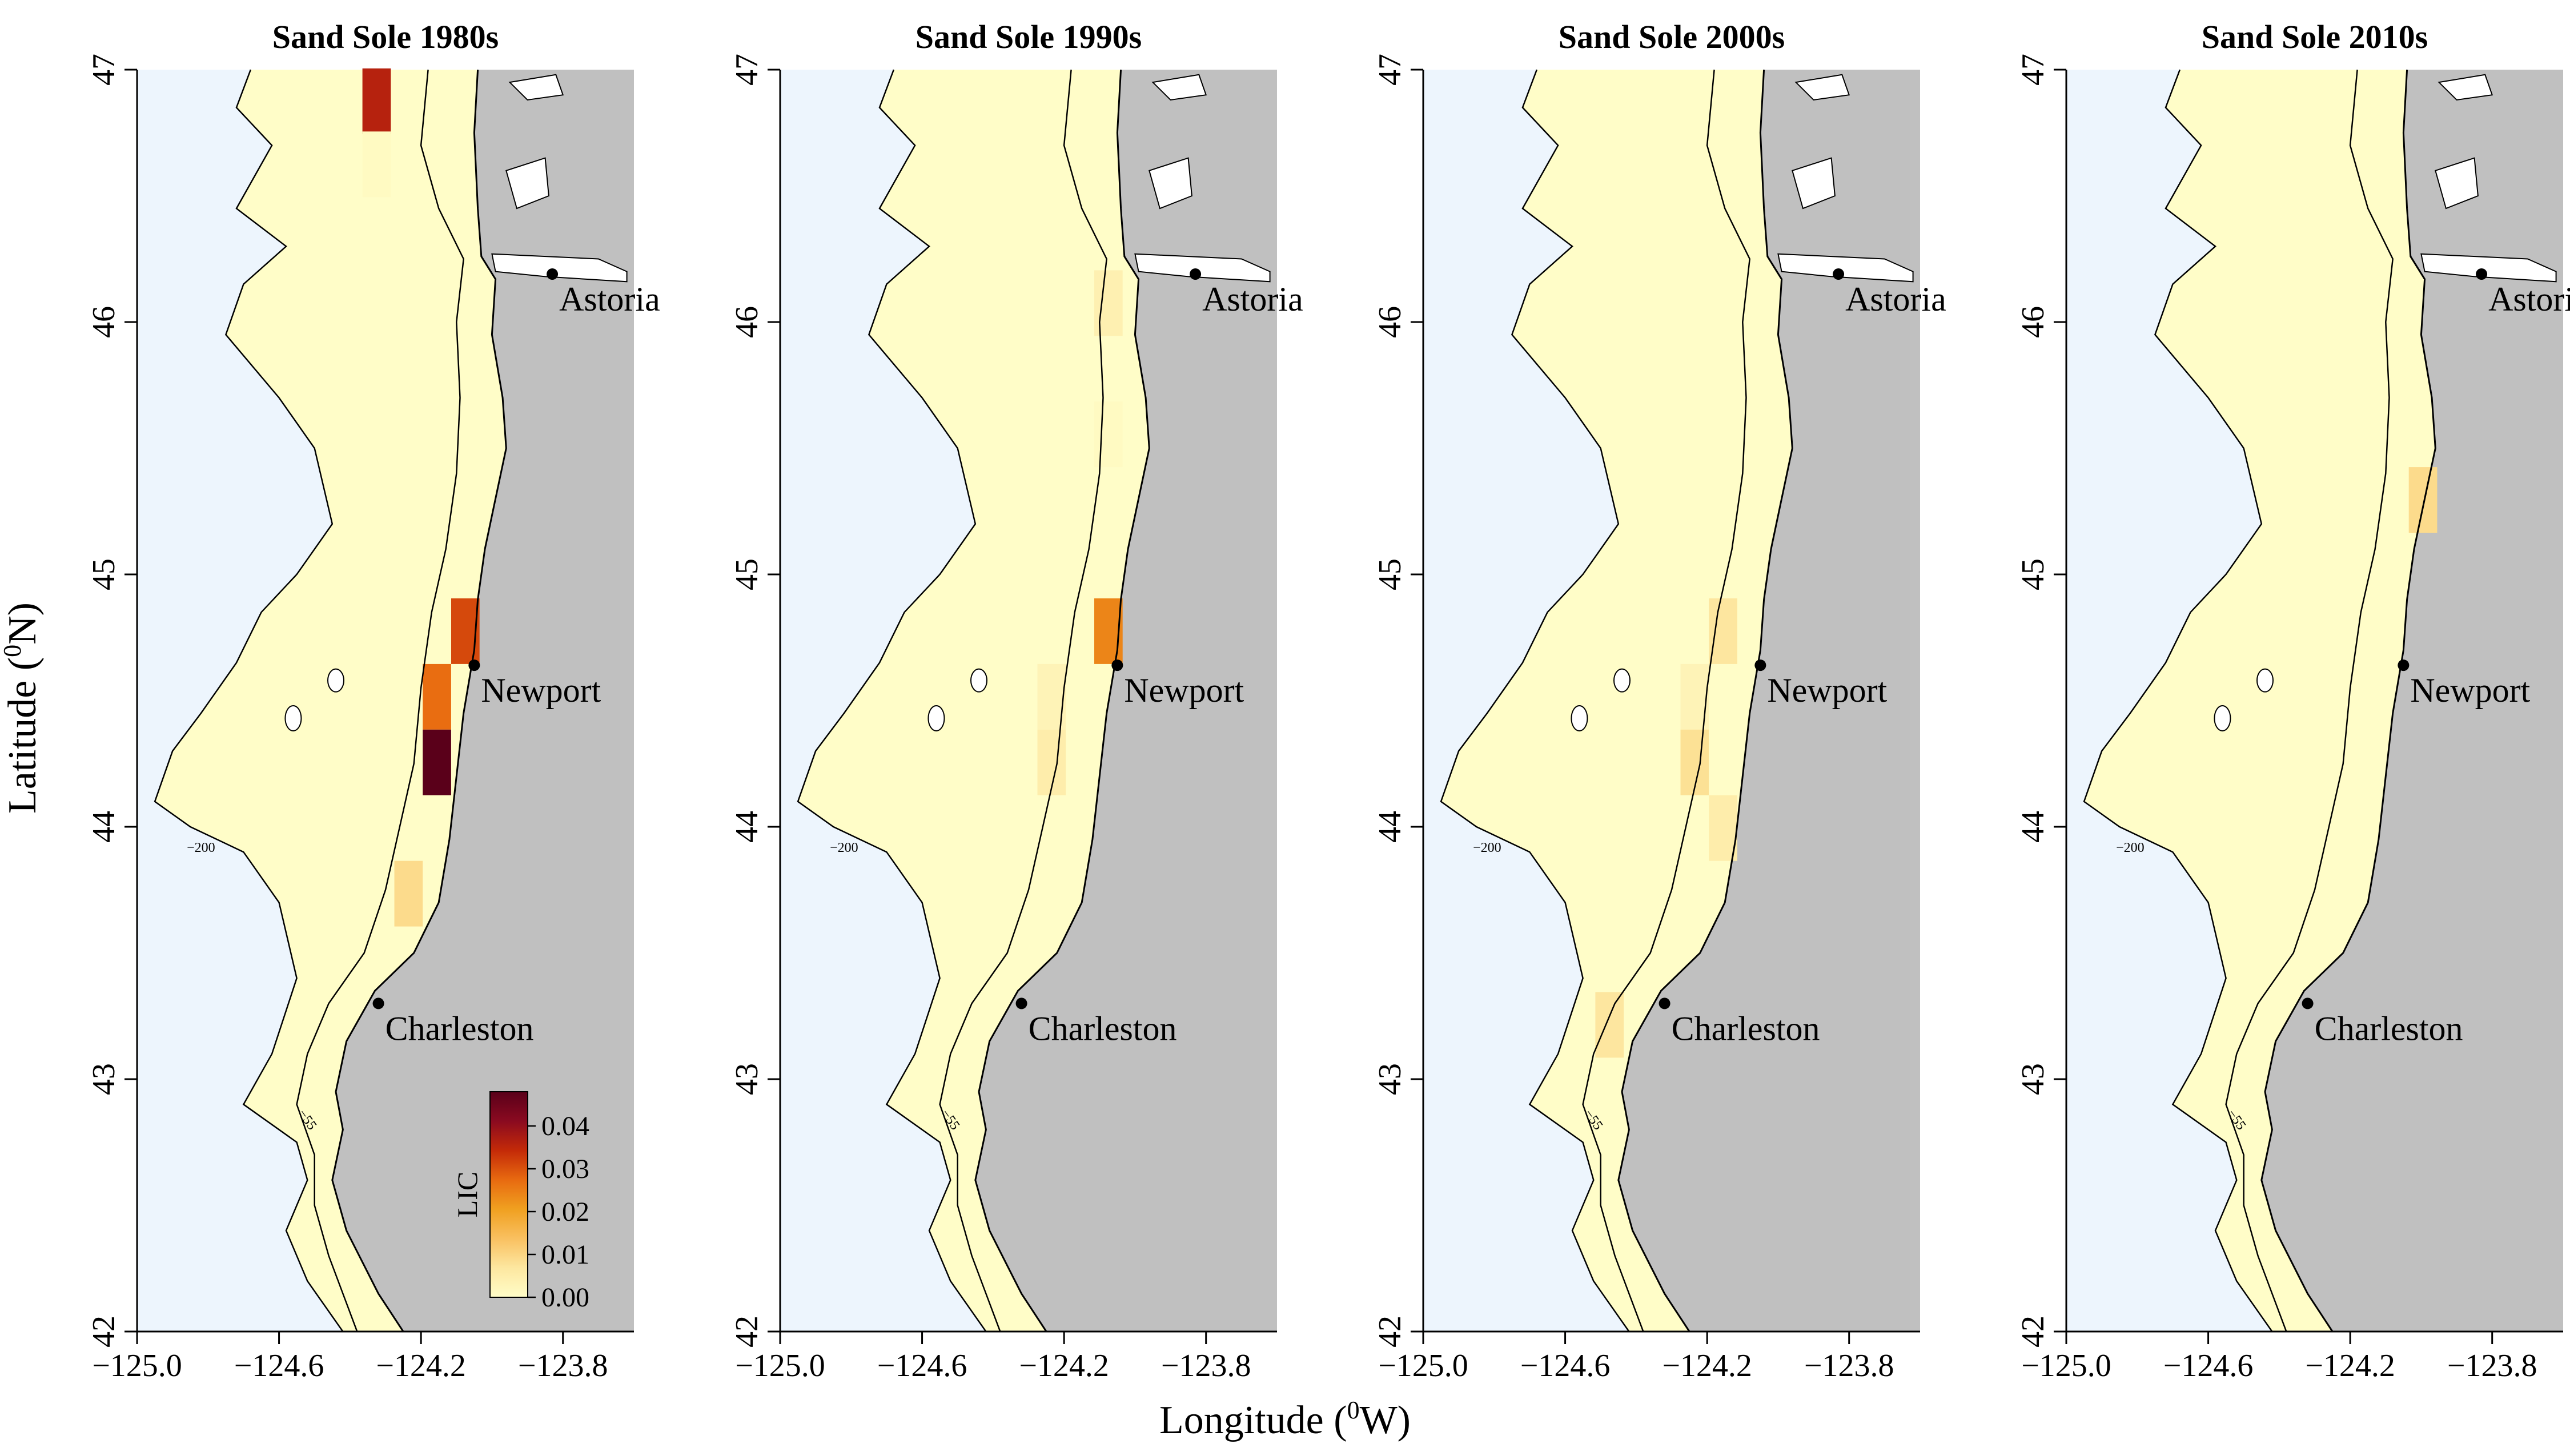  Describe the element at coordinates (1672, 36) in the screenshot. I see `panel-title: Sand Sole 2000s` at that location.